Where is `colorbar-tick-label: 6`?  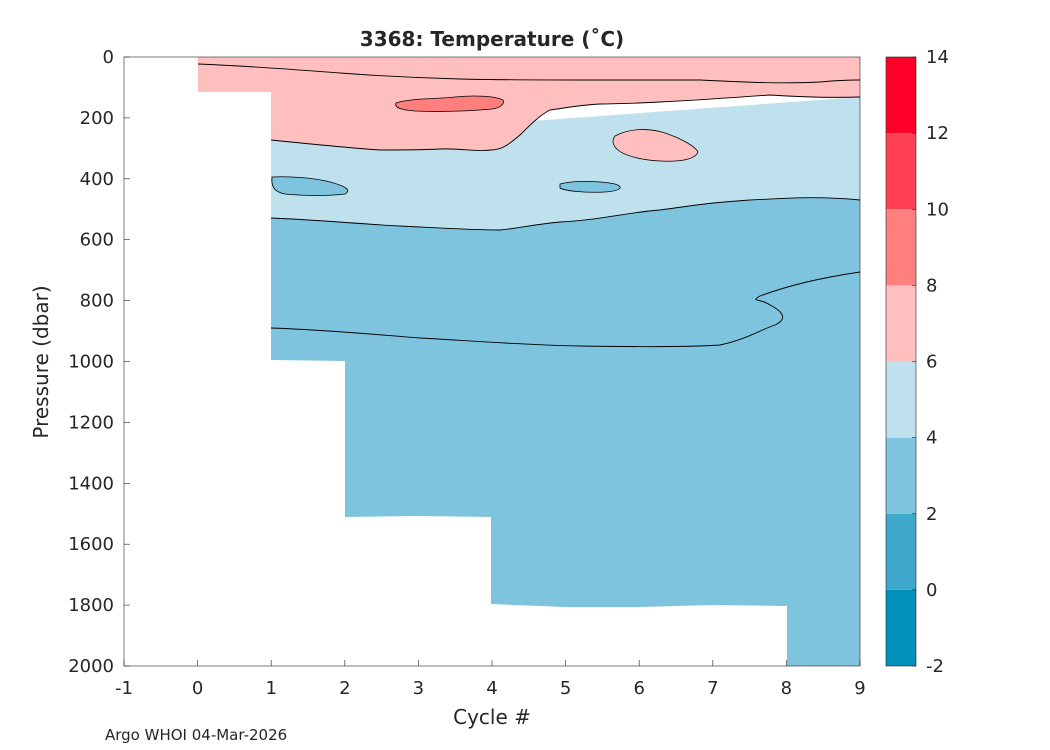
colorbar-tick-label: 6 is located at coordinates (931, 362).